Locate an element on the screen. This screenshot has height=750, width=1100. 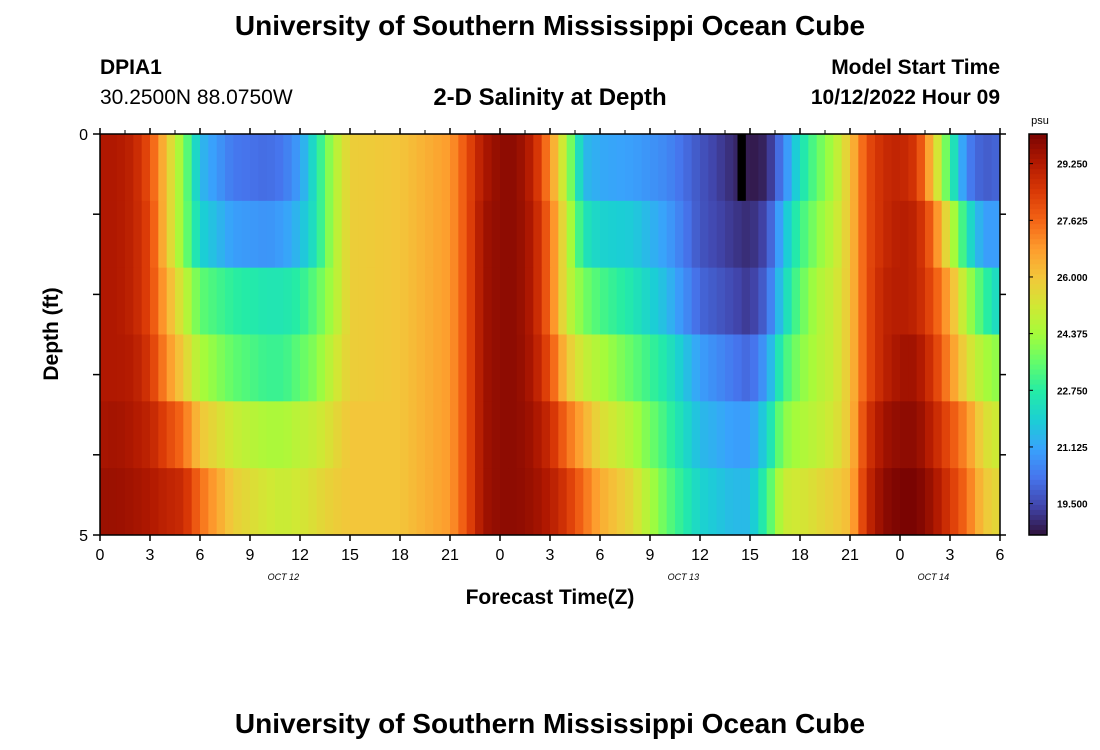
missing-data-cell is located at coordinates (741, 167).